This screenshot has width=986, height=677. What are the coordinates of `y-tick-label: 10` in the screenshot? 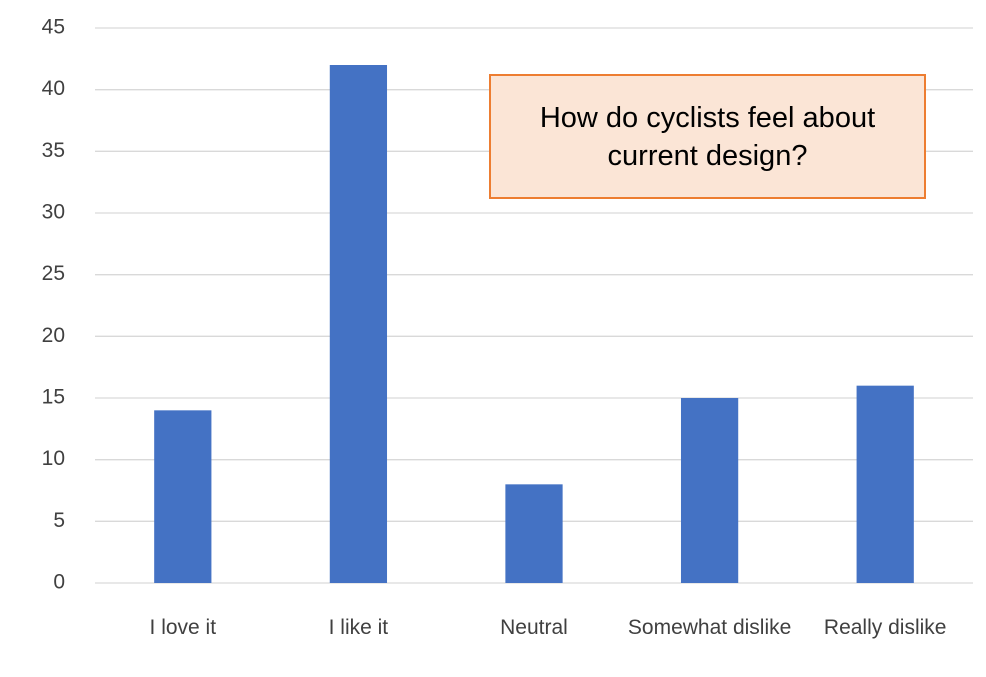 It's located at (53, 458).